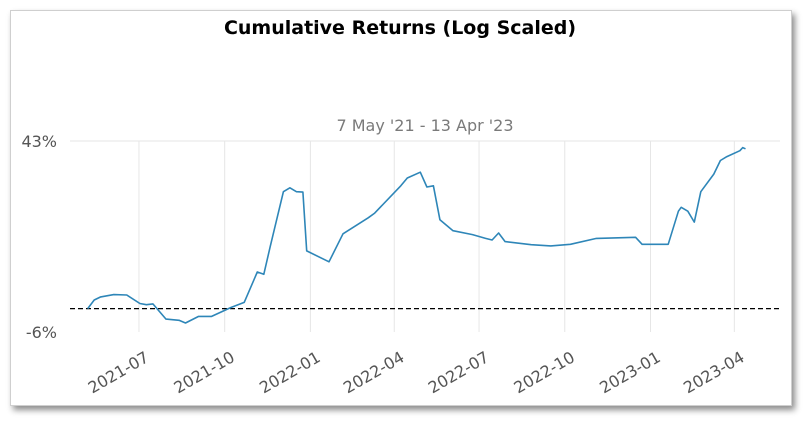 The width and height of the screenshot is (806, 422). Describe the element at coordinates (203, 372) in the screenshot. I see `x-tick-label: 2021-10` at that location.